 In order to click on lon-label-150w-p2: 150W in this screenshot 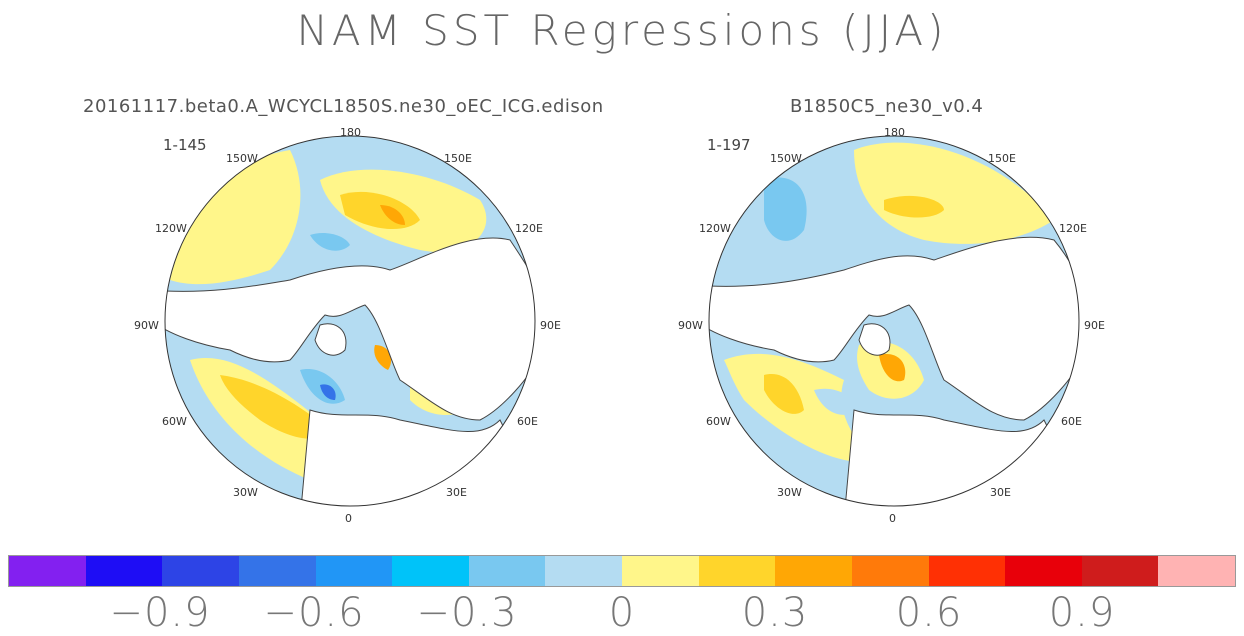, I will do `click(786, 158)`.